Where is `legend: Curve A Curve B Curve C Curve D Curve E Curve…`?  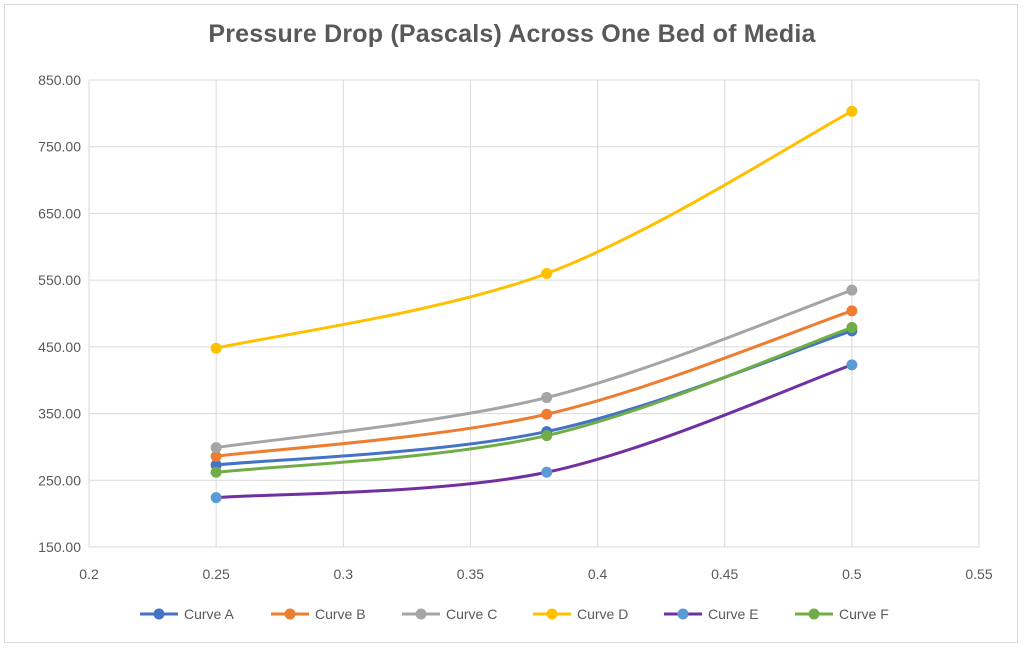 legend: Curve A Curve B Curve C Curve D Curve E Curve… is located at coordinates (514, 614).